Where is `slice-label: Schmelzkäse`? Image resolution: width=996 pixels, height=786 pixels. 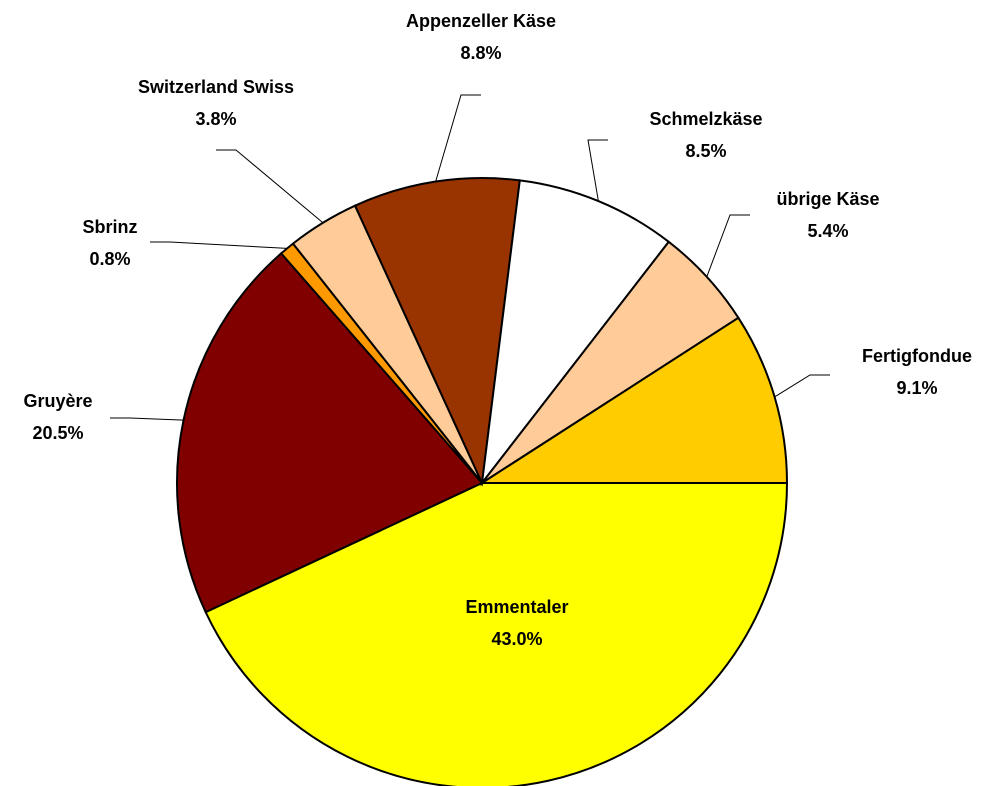
slice-label: Schmelzkäse is located at coordinates (705, 119).